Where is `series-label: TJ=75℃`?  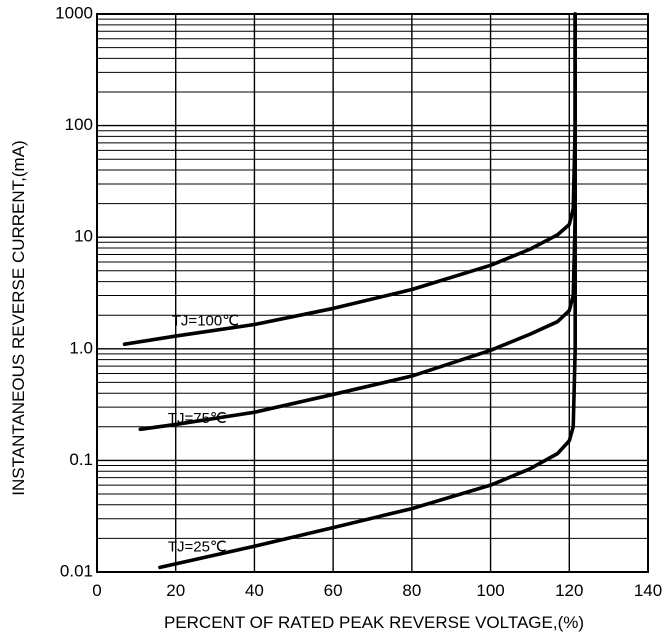 series-label: TJ=75℃ is located at coordinates (197, 418).